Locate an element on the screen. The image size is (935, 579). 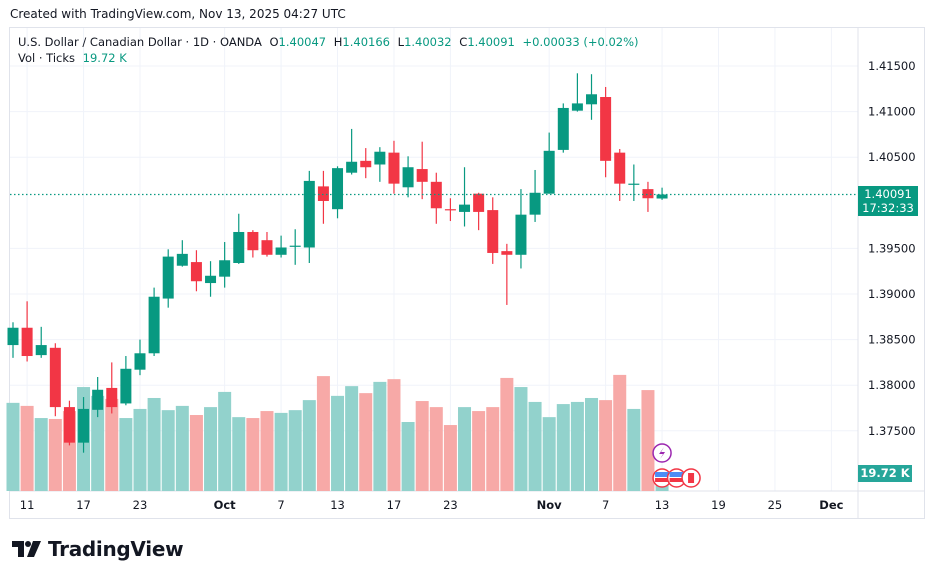
date-tick-label: 17 is located at coordinates (83, 505).